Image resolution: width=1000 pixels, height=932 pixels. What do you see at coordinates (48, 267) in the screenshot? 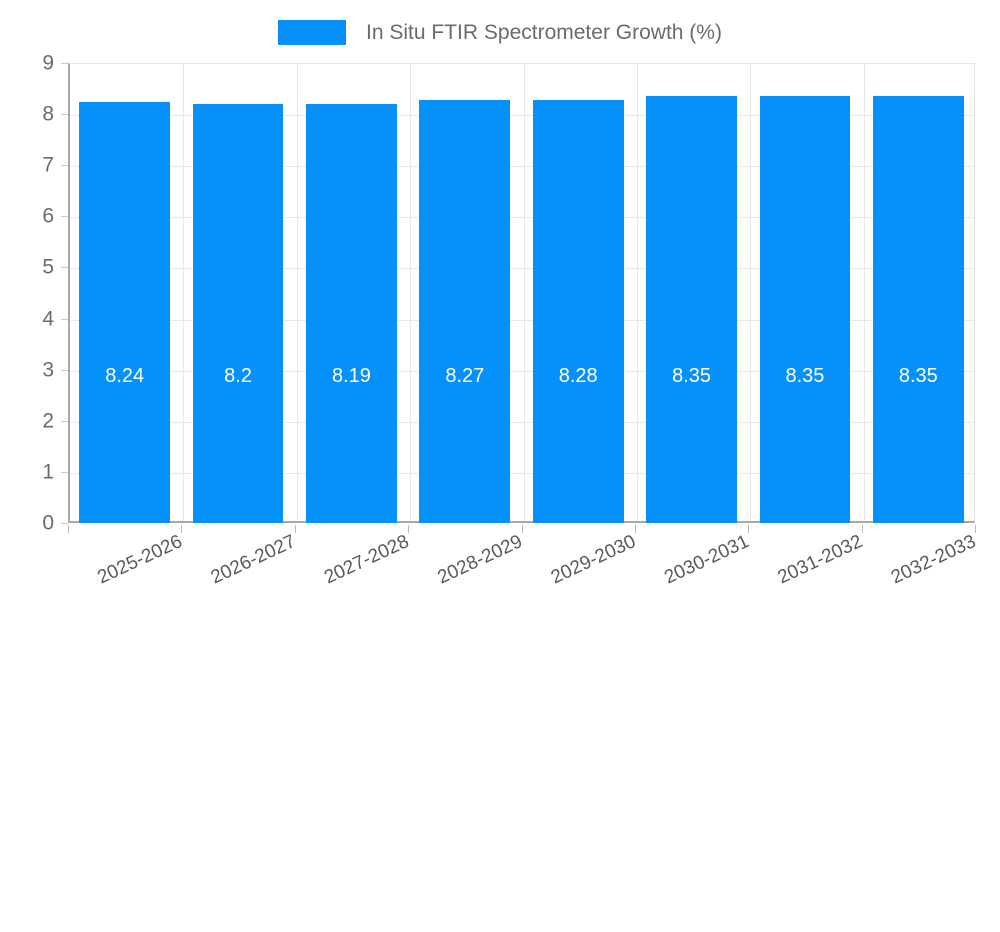
I see `y-axis-tick-label: 5` at bounding box center [48, 267].